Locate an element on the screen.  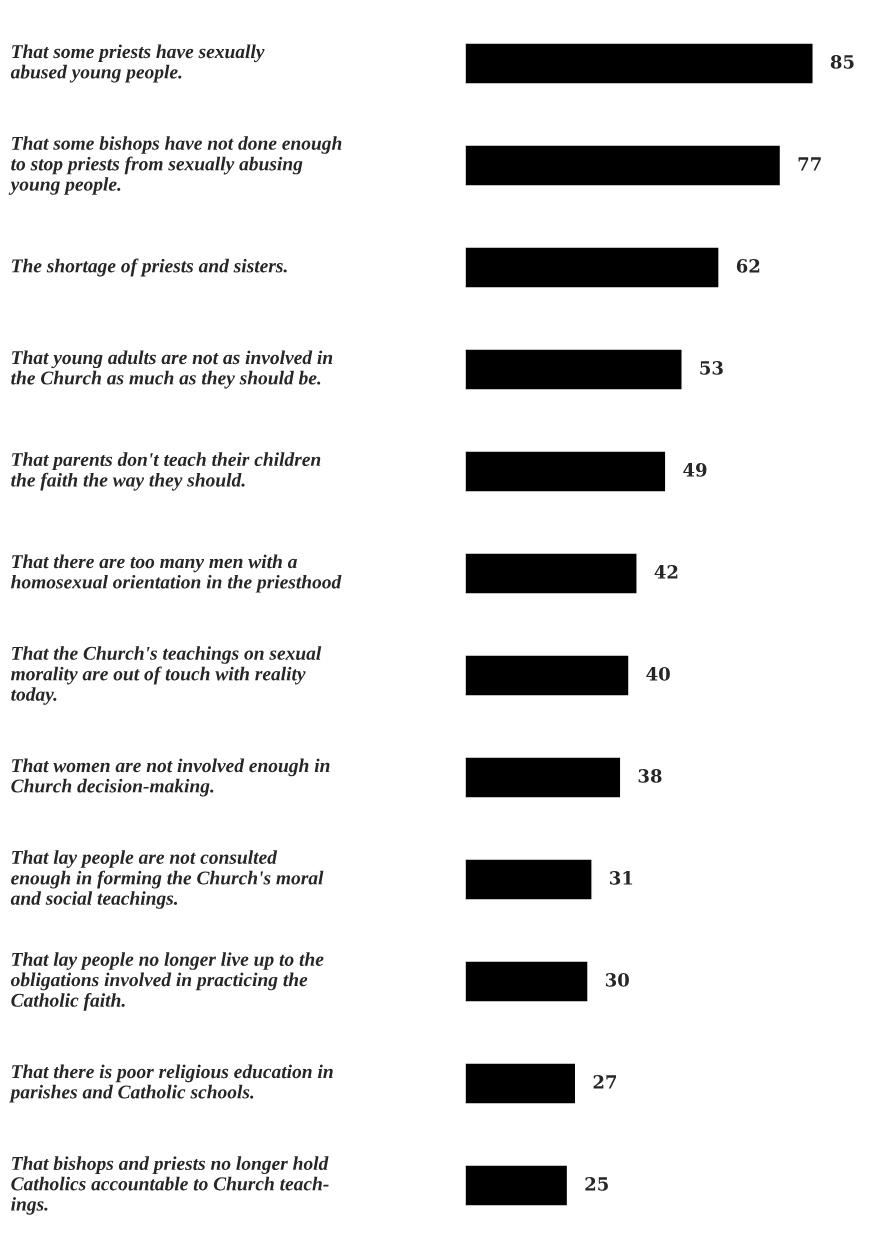
data-label: 27 is located at coordinates (605, 1082).